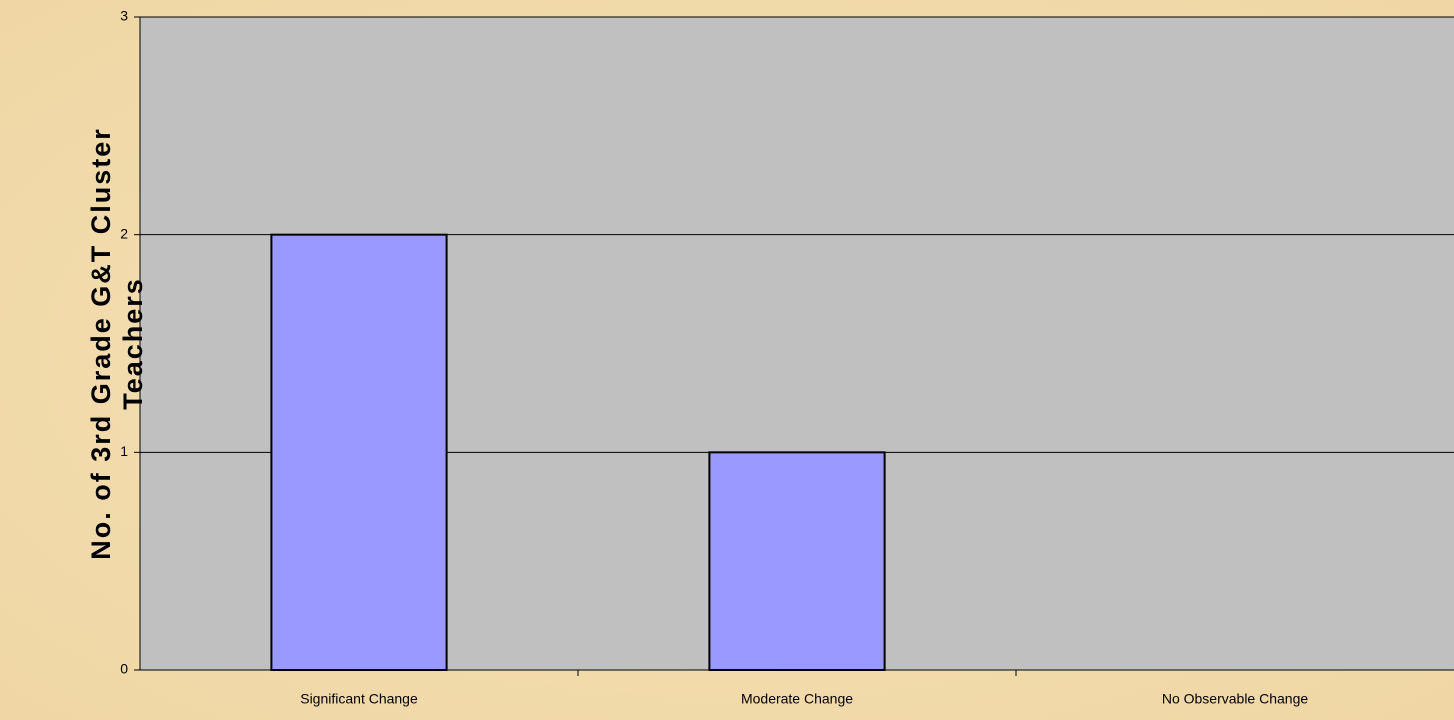  Describe the element at coordinates (124, 233) in the screenshot. I see `y-tick-label: 2` at that location.